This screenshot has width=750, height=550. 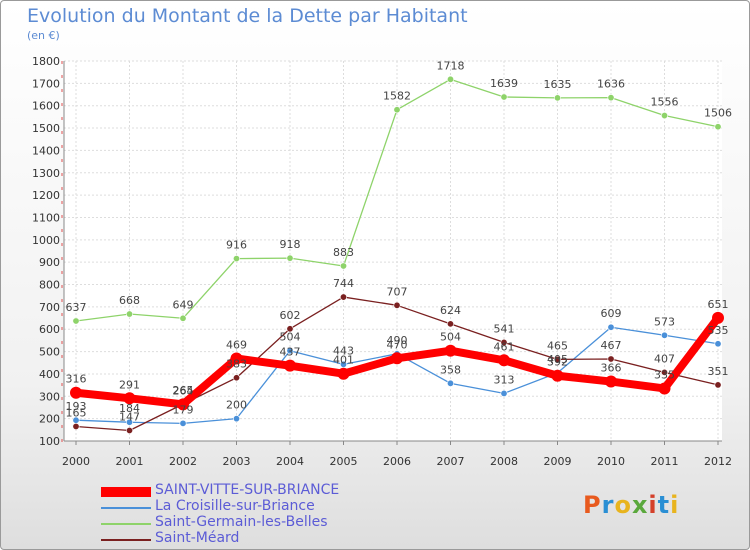 I want to click on data-label: 437, so click(x=290, y=352).